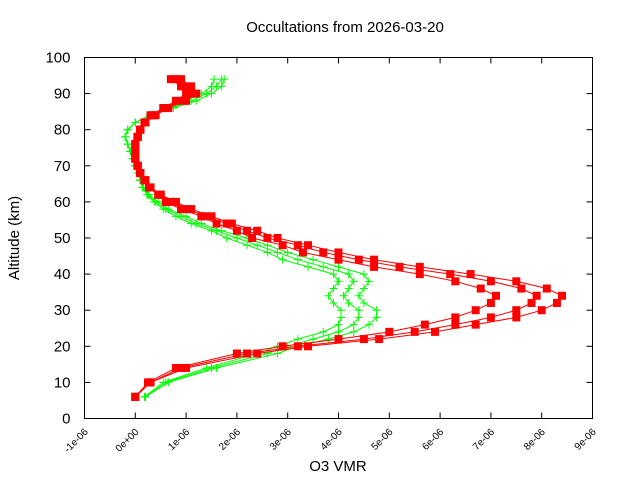  I want to click on y-tick-label: 10, so click(62, 382).